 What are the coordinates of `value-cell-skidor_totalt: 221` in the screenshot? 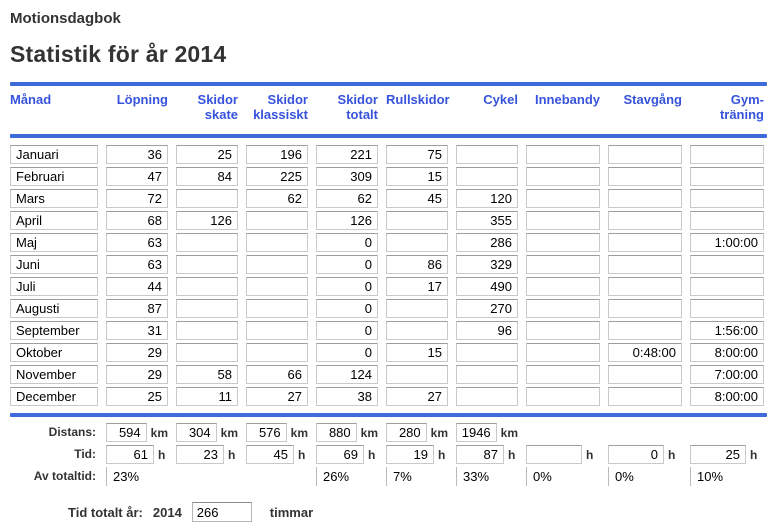 It's located at (347, 154).